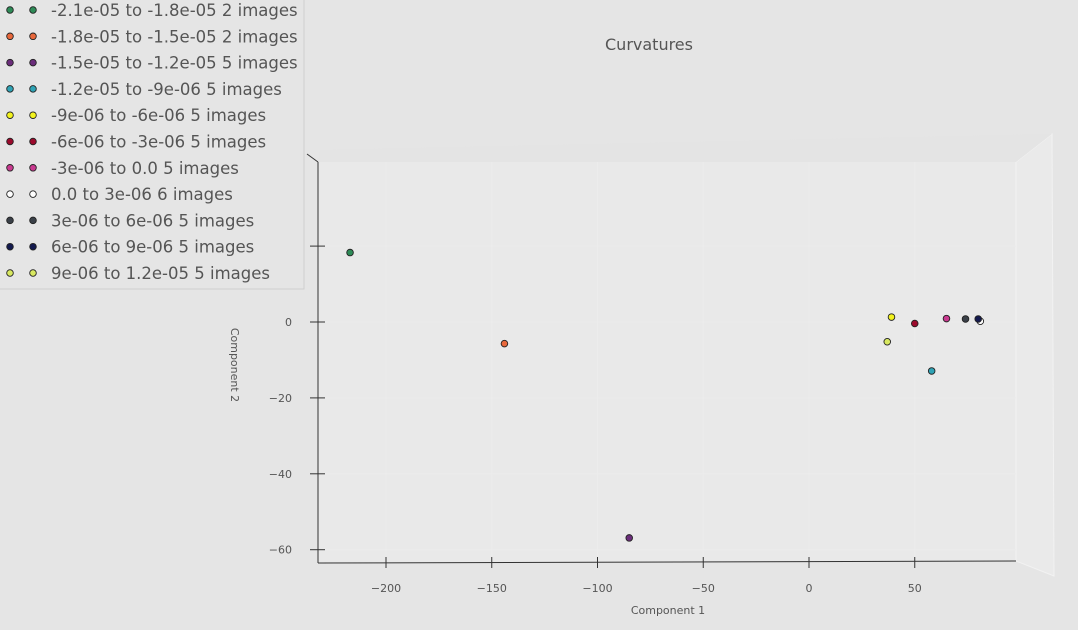 Image resolution: width=1078 pixels, height=630 pixels. I want to click on x-axis-title: Component 1, so click(668, 610).